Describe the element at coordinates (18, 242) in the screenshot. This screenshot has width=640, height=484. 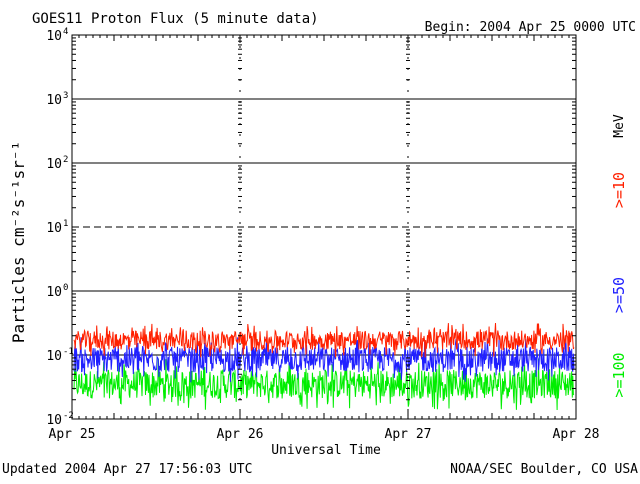
I see `y-axis-label: Particles cm⁻²s⁻¹sr⁻¹` at that location.